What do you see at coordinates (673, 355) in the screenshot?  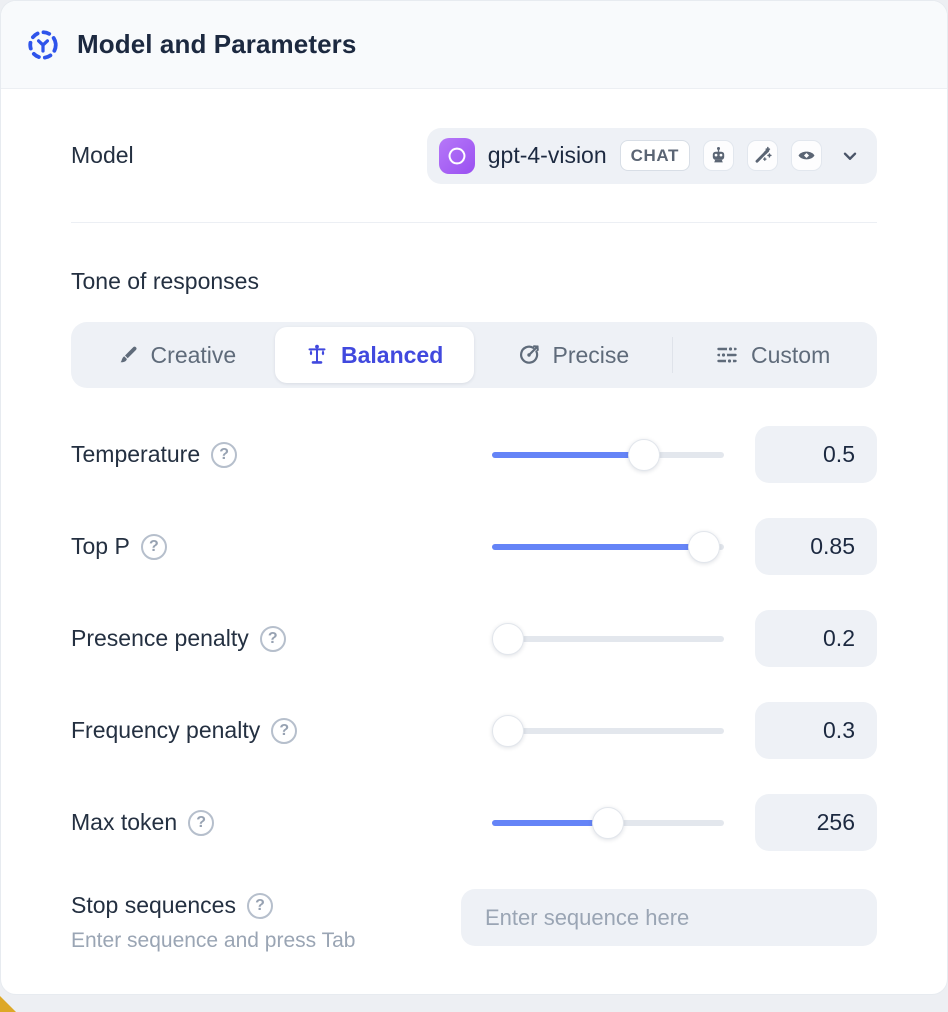 I see `segment-divider` at bounding box center [673, 355].